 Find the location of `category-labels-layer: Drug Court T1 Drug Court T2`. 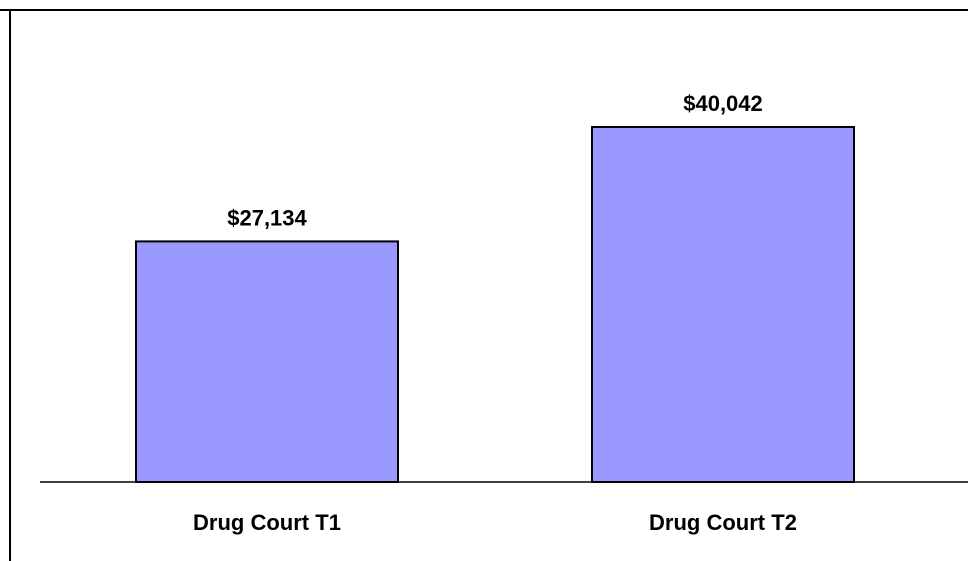

category-labels-layer: Drug Court T1 Drug Court T2 is located at coordinates (495, 522).